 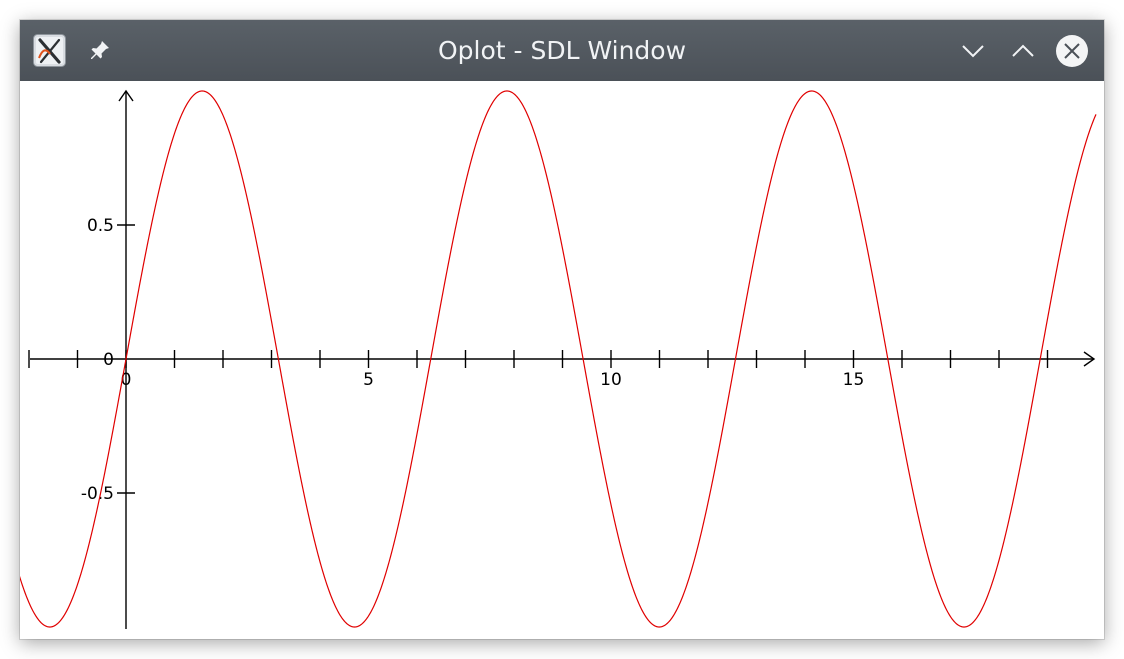 What do you see at coordinates (1089, 359) in the screenshot?
I see `x-axis-arrow` at bounding box center [1089, 359].